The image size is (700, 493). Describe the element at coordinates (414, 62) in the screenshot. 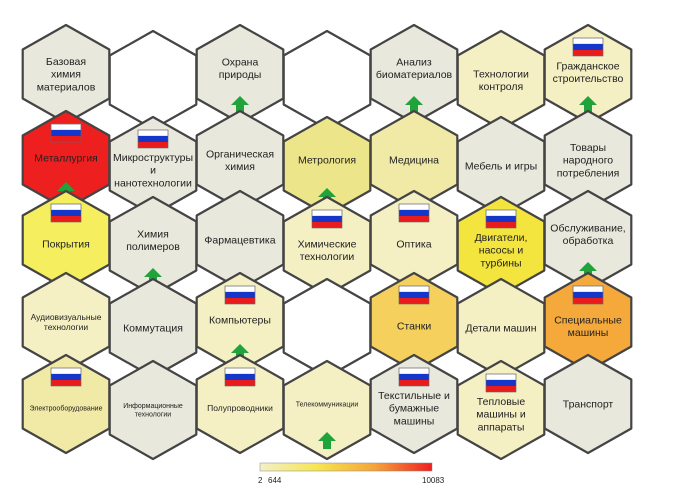

I see `hex-label-line: Анализ` at that location.